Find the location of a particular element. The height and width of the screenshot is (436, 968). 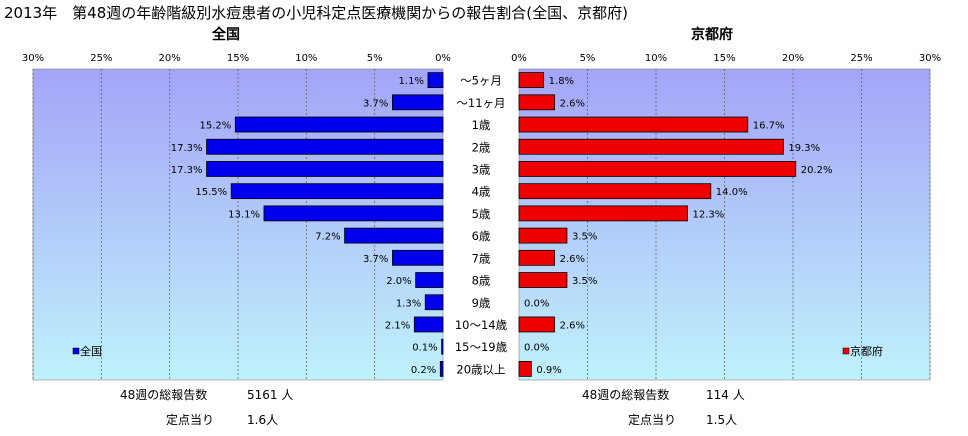

right-x-tick-label: 5% is located at coordinates (588, 58).